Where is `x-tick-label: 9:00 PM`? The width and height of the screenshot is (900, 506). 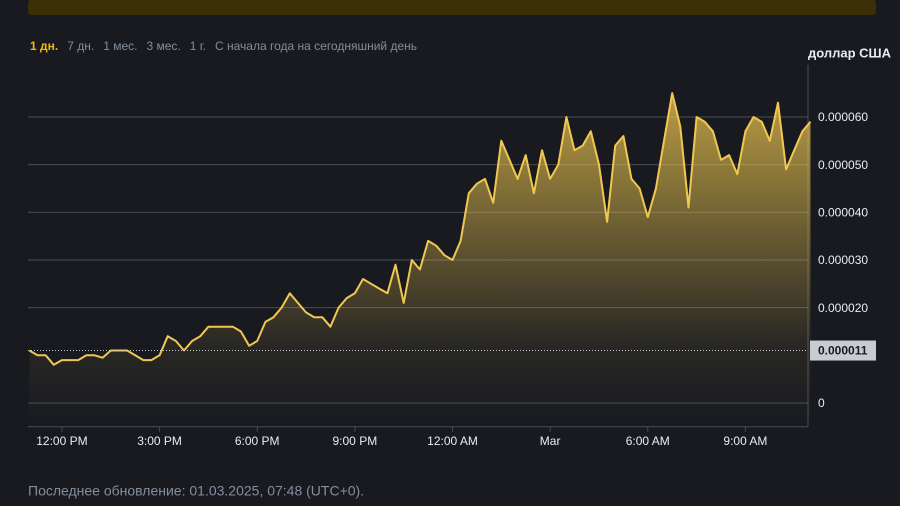 x-tick-label: 9:00 PM is located at coordinates (355, 441).